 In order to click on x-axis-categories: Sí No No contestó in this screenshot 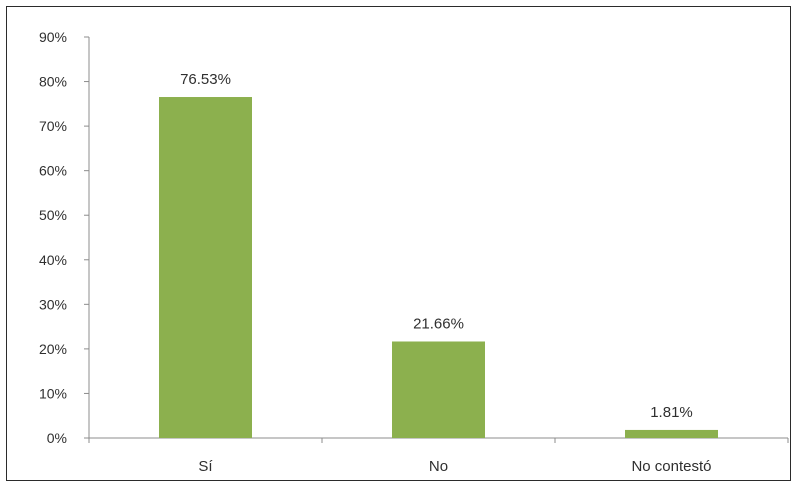, I will do `click(454, 466)`.